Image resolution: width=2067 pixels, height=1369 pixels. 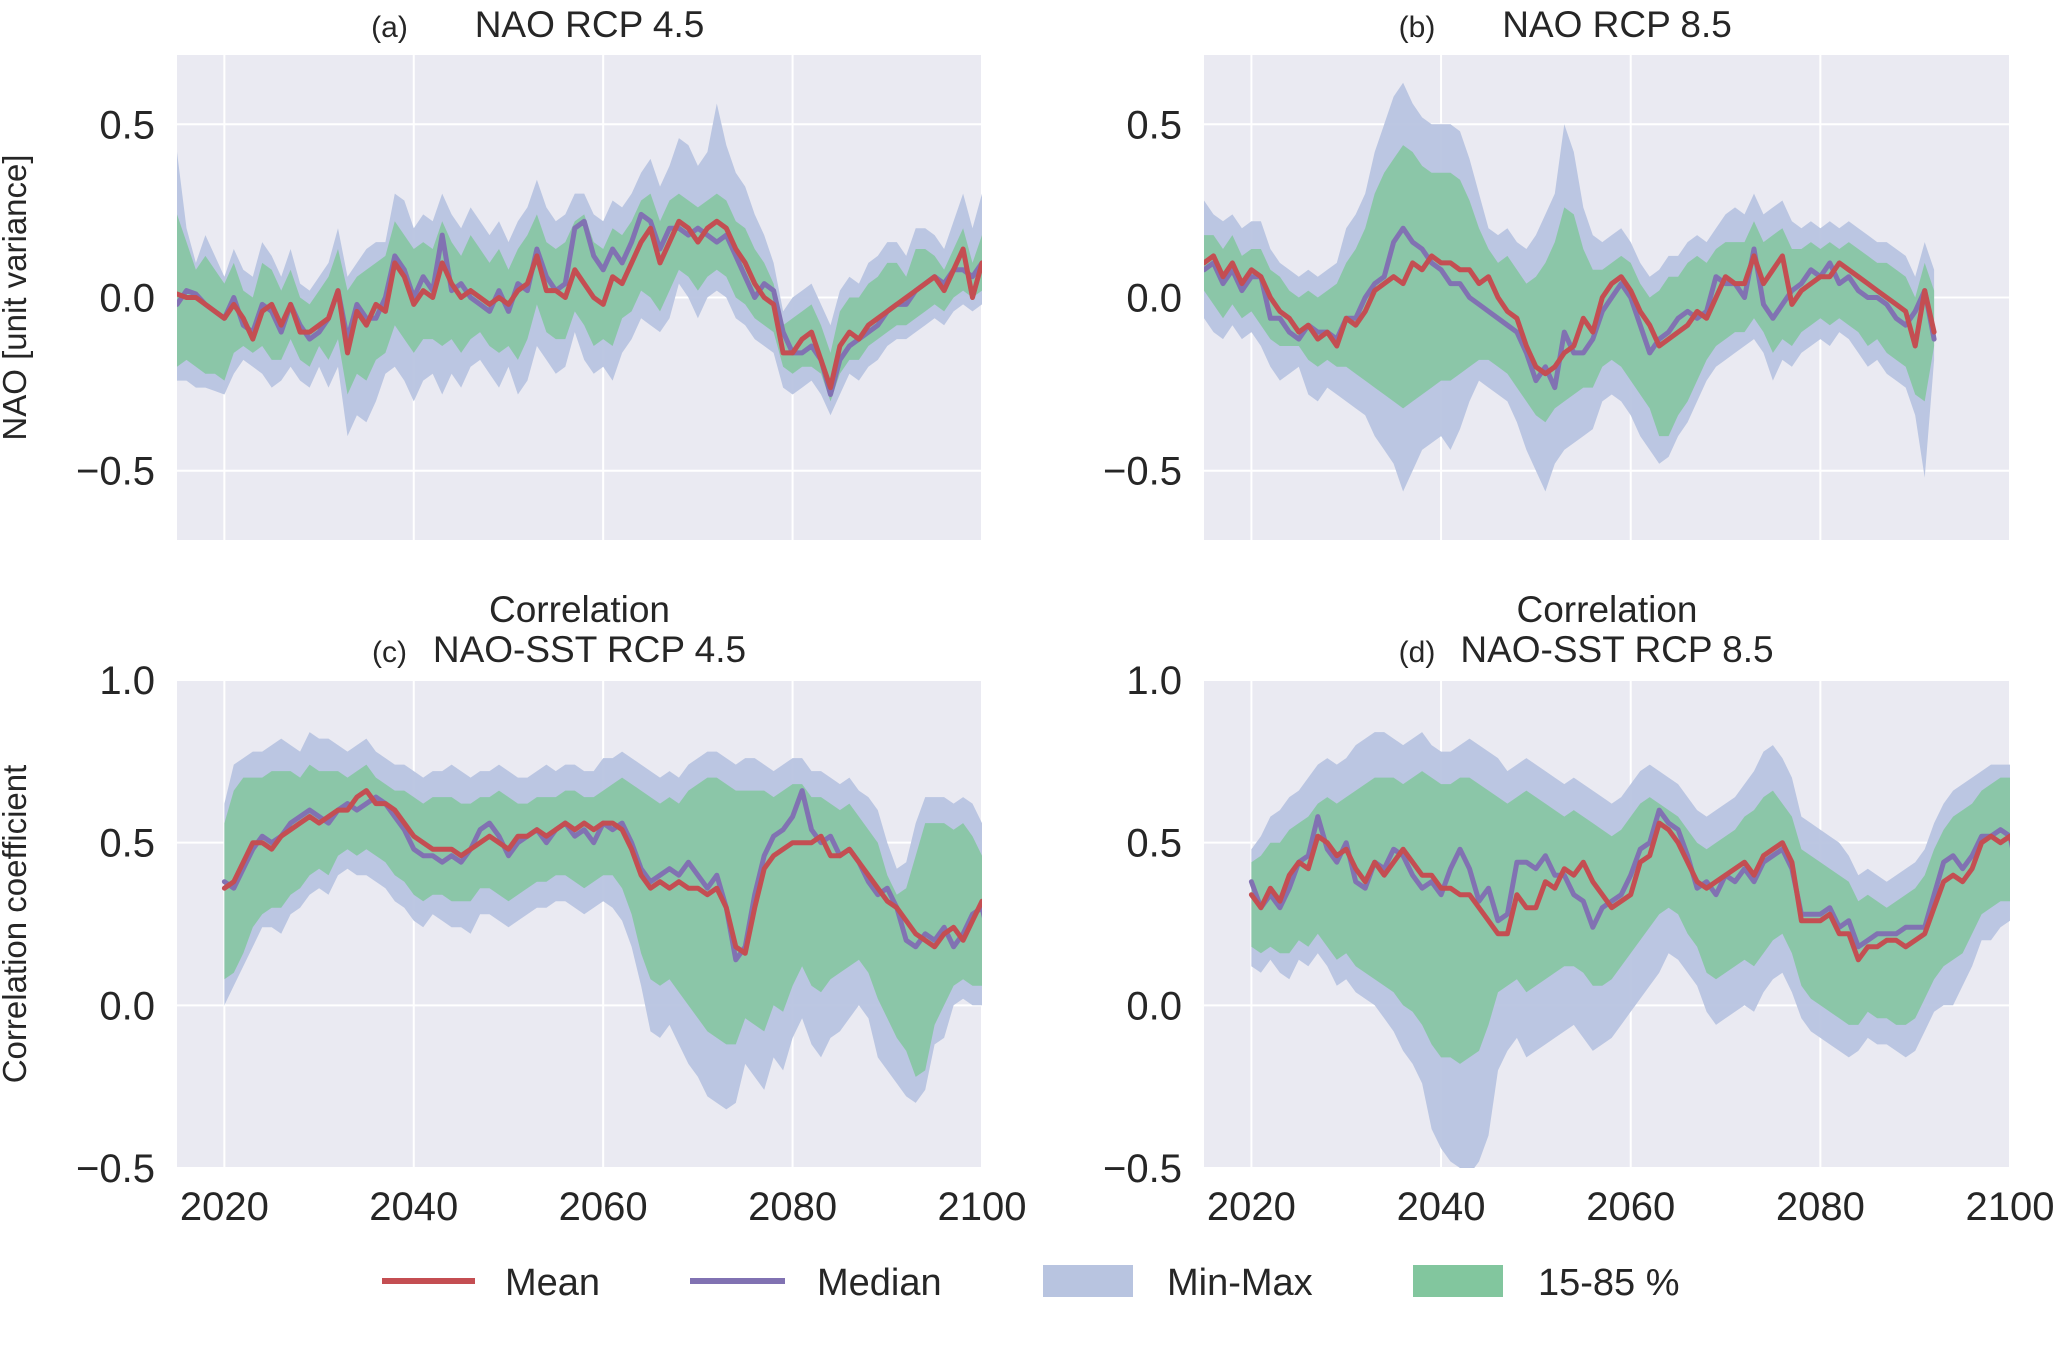 What do you see at coordinates (879, 1283) in the screenshot?
I see `legend-median-label: Median` at bounding box center [879, 1283].